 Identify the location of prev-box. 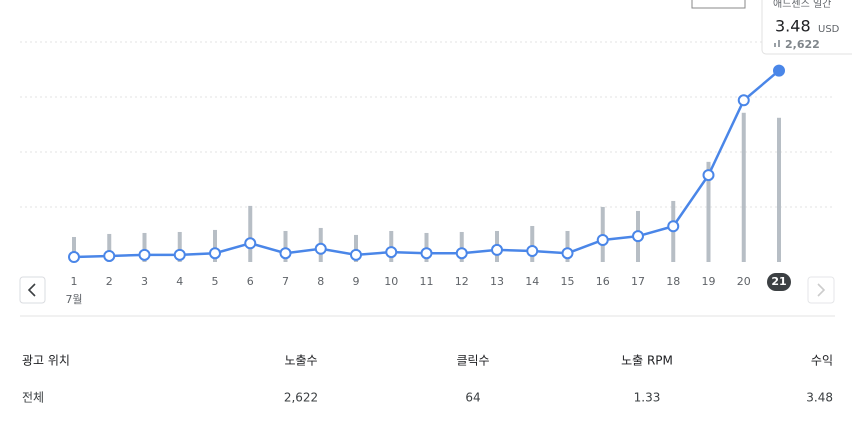
(32, 290).